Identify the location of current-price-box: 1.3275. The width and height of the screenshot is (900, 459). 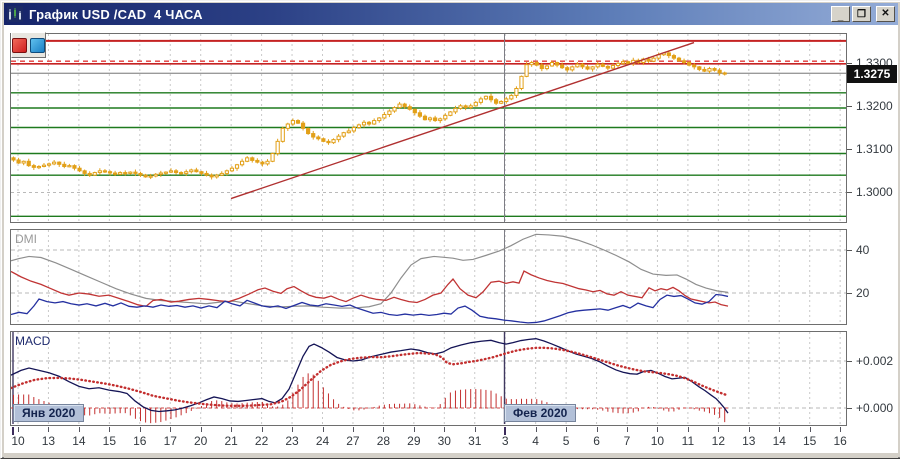
(872, 74).